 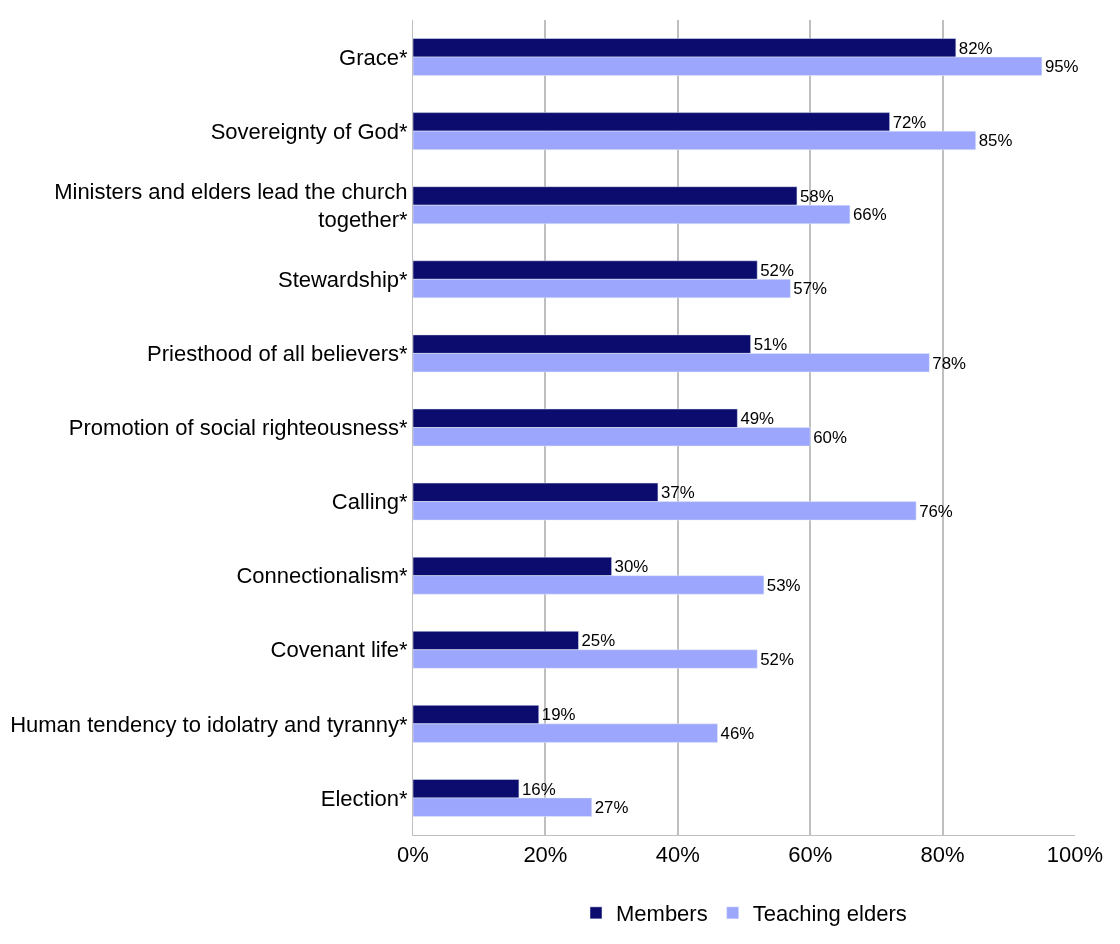 What do you see at coordinates (558, 715) in the screenshot?
I see `data-label: 19%` at bounding box center [558, 715].